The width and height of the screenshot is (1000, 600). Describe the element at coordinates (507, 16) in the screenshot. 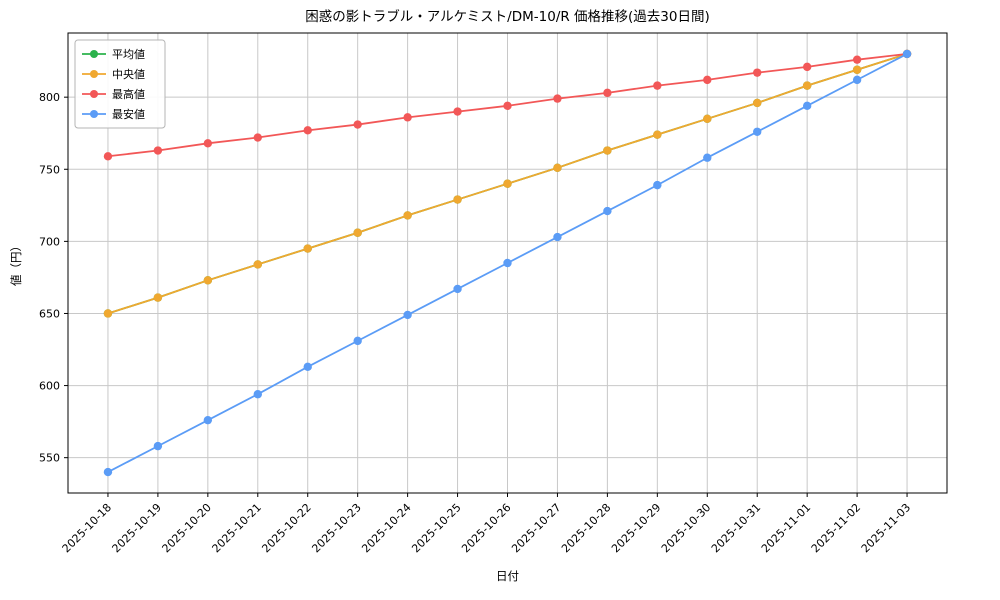

I see `chart-title: 困惑の影トラブル・アルケミスト/DM-10/R 価格推移(過去30日間)` at that location.